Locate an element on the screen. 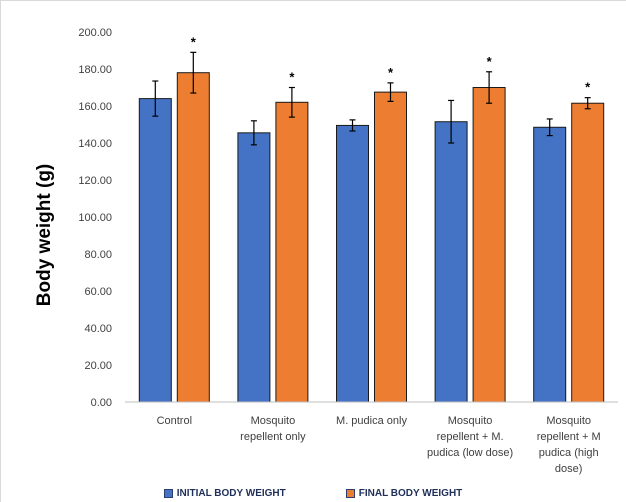 Image resolution: width=626 pixels, height=502 pixels. x-category-label: repellent only is located at coordinates (273, 437).